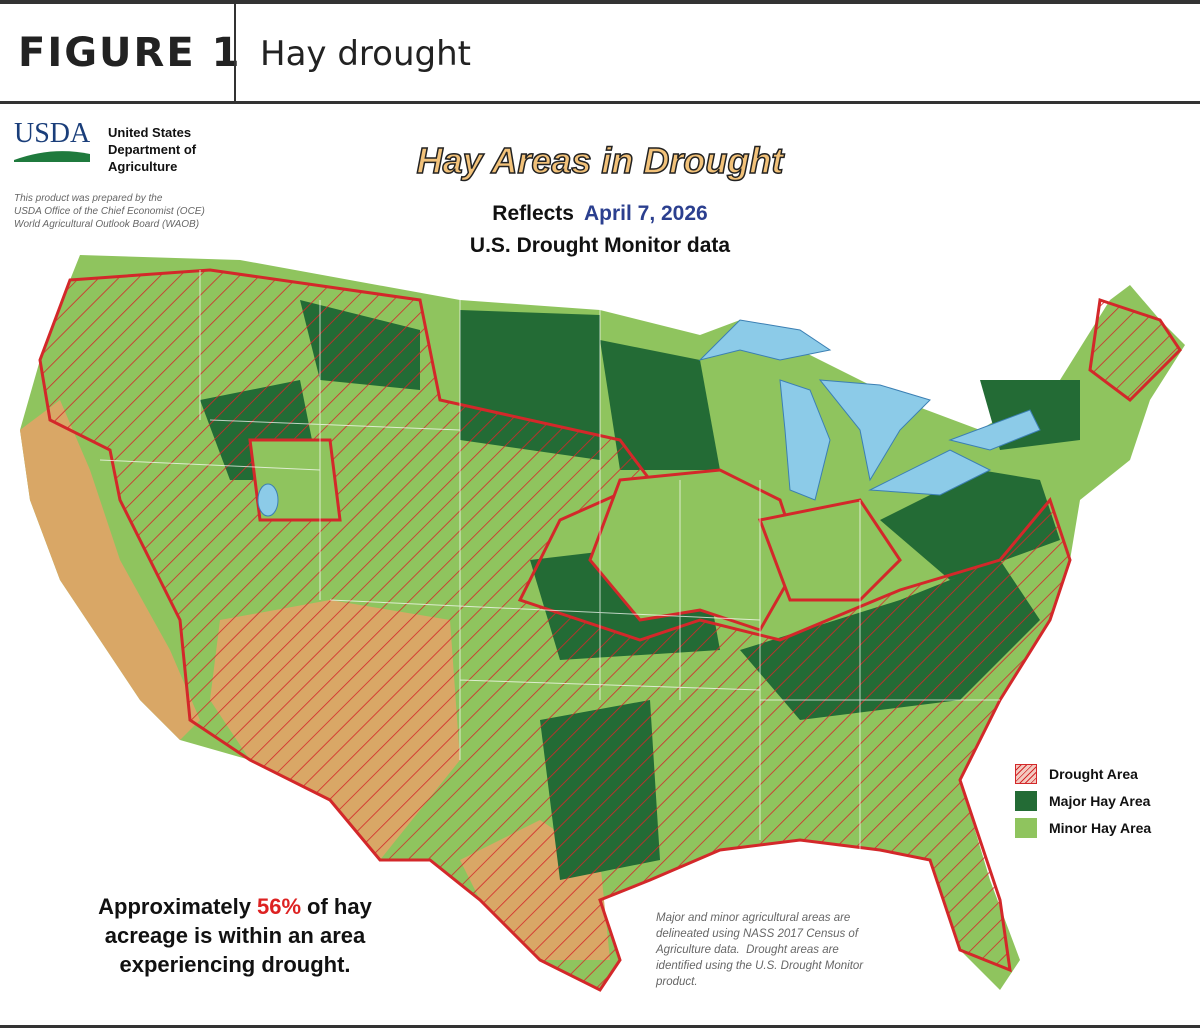 The width and height of the screenshot is (1200, 1032). Describe the element at coordinates (235, 52) in the screenshot. I see `divider` at that location.